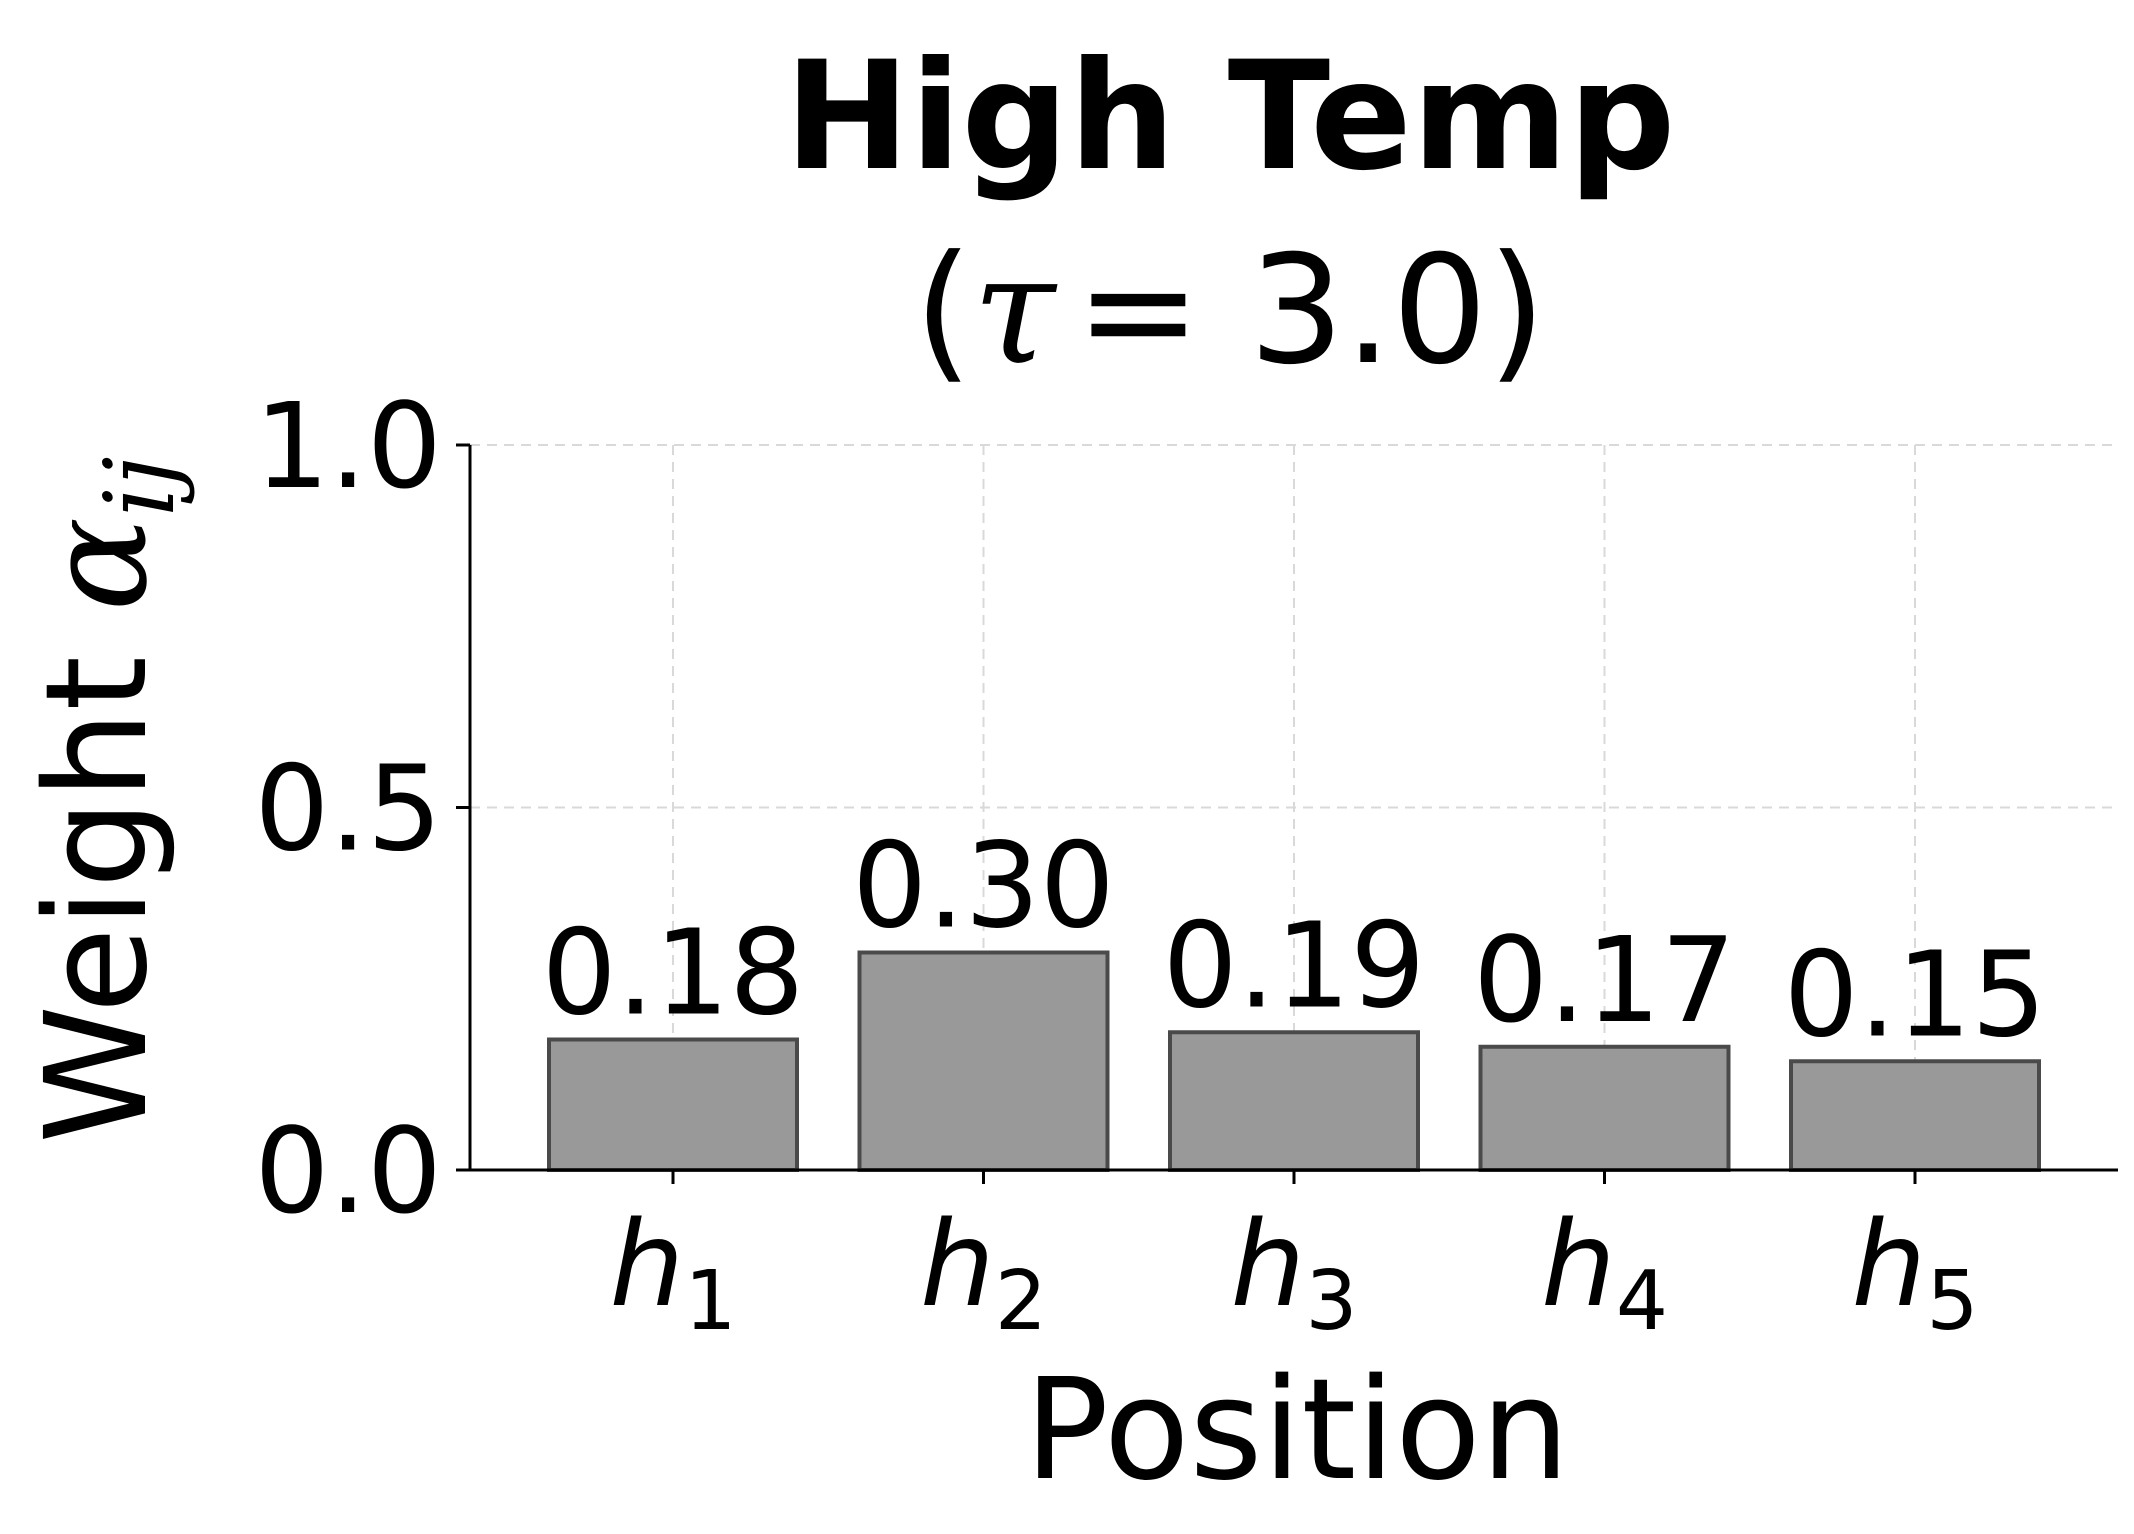  What do you see at coordinates (1604, 1108) in the screenshot?
I see `bar-h4` at bounding box center [1604, 1108].